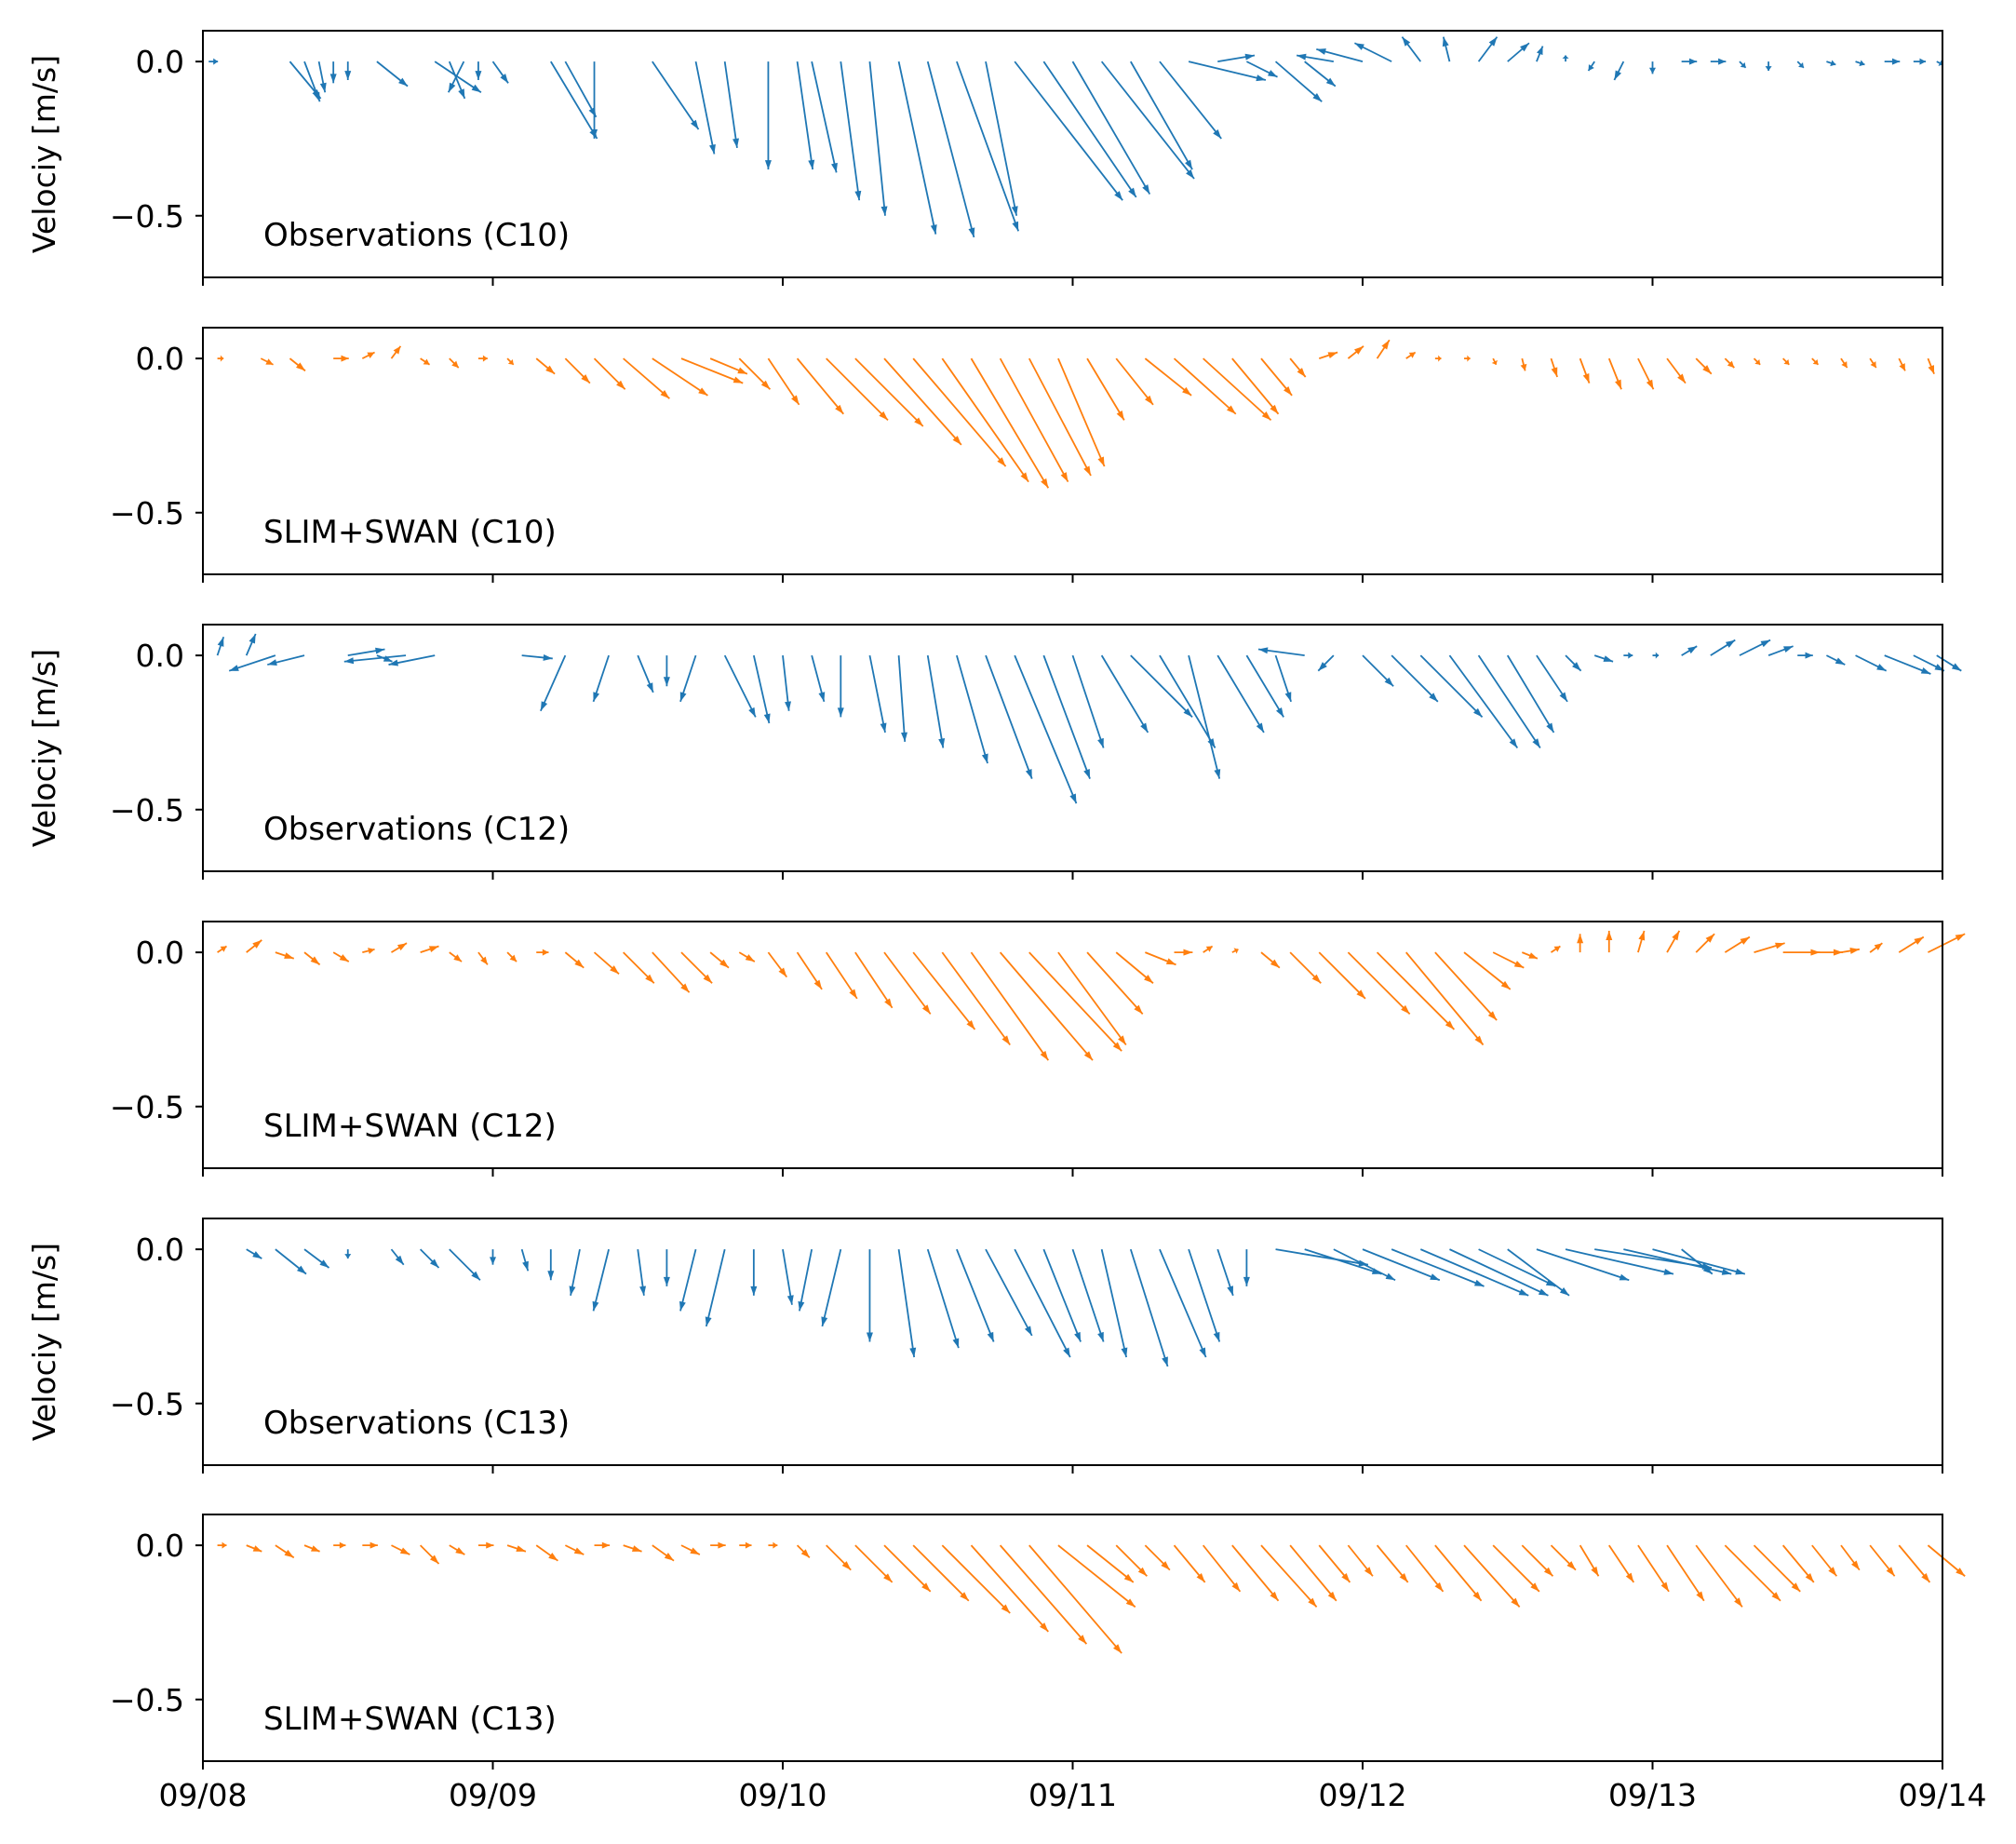 The width and height of the screenshot is (2016, 1844). I want to click on panel-3: 0.0 −0.5 Observations (C12) Velociy [m/s], so click(994, 752).